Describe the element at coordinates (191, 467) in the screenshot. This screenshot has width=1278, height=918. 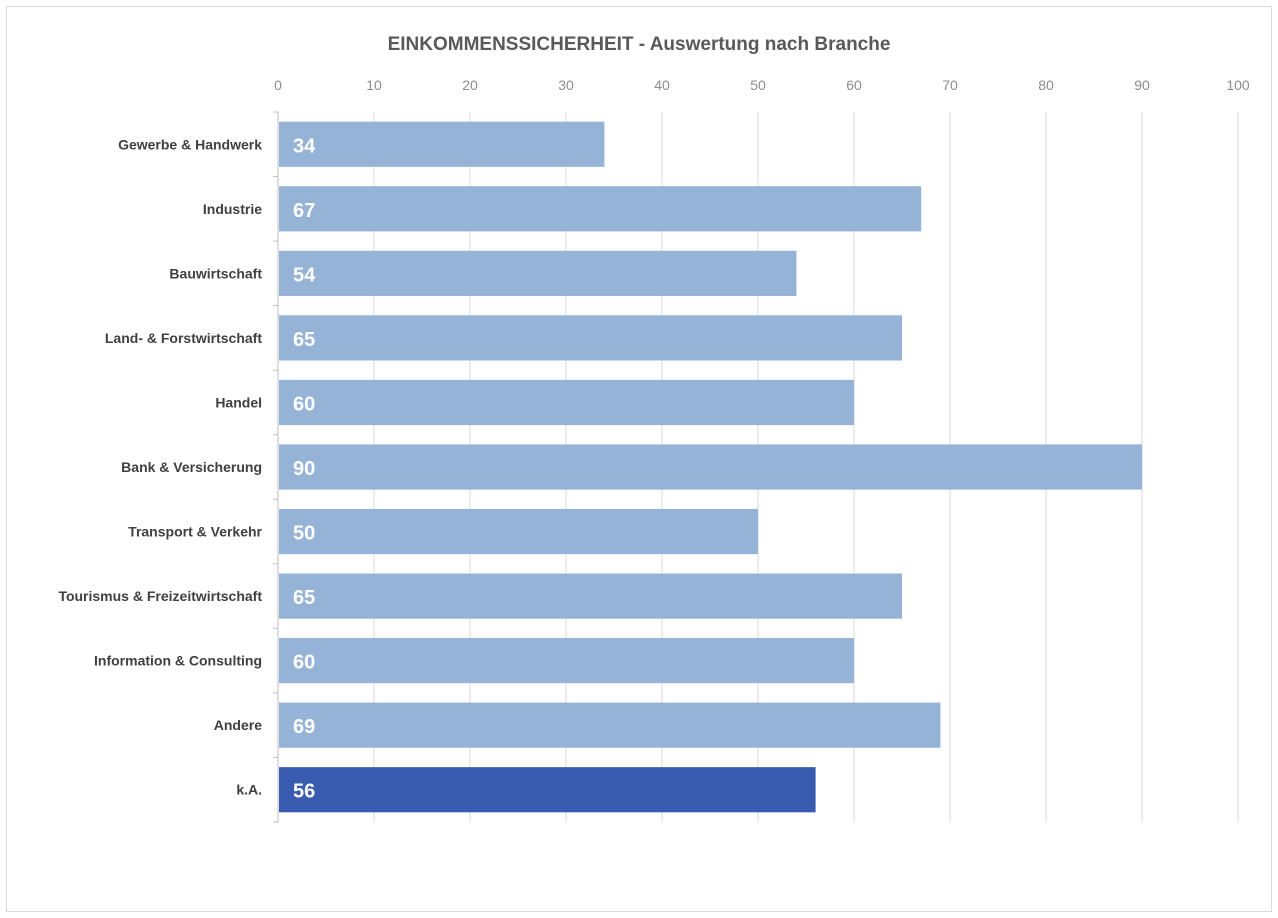
I see `category-label: Bank & Versicherung` at that location.